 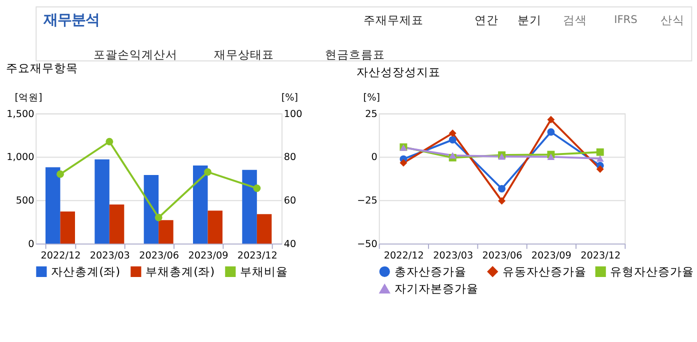 I want to click on y-tick-label: 25, so click(x=371, y=114).